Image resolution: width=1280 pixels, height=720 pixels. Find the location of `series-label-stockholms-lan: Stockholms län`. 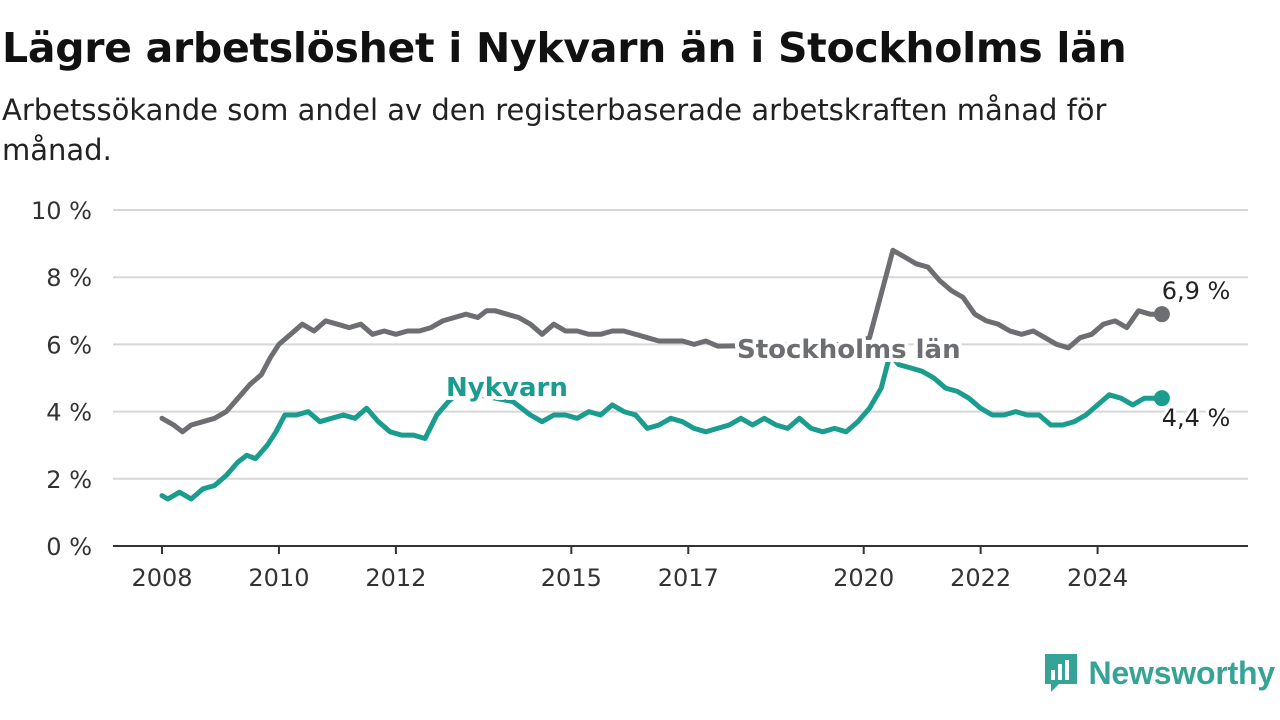

series-label-stockholms-lan: Stockholms län is located at coordinates (849, 350).